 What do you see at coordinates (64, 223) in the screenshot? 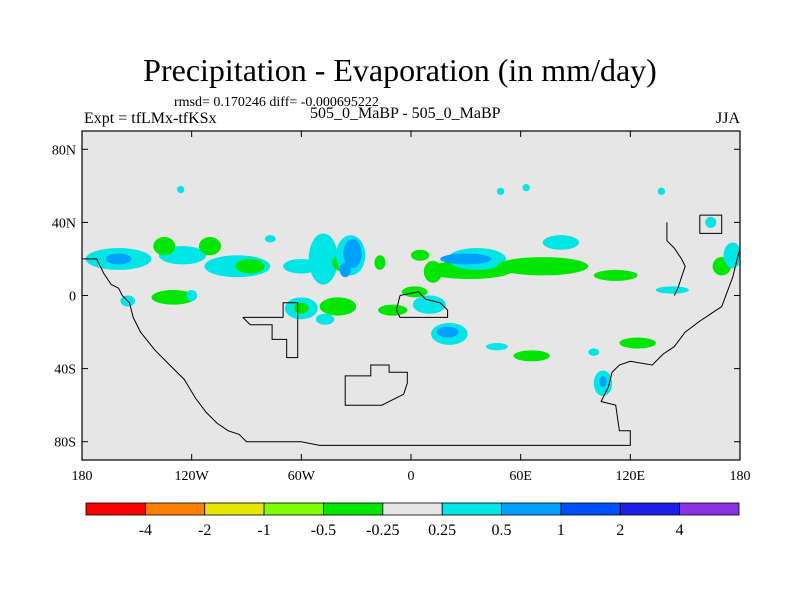
I see `y-tick-label-1: 40N` at bounding box center [64, 223].